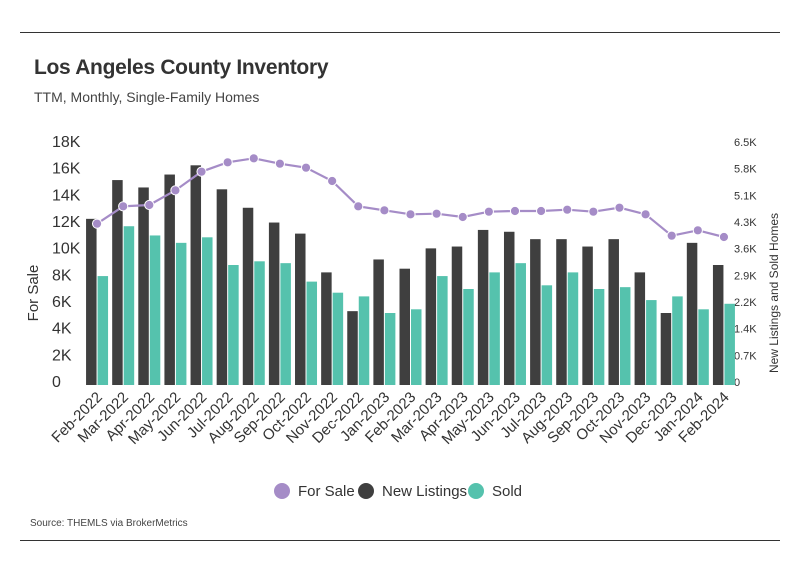  Describe the element at coordinates (109, 523) in the screenshot. I see `source-note: Source: THEMLS via BrokerMetrics` at that location.